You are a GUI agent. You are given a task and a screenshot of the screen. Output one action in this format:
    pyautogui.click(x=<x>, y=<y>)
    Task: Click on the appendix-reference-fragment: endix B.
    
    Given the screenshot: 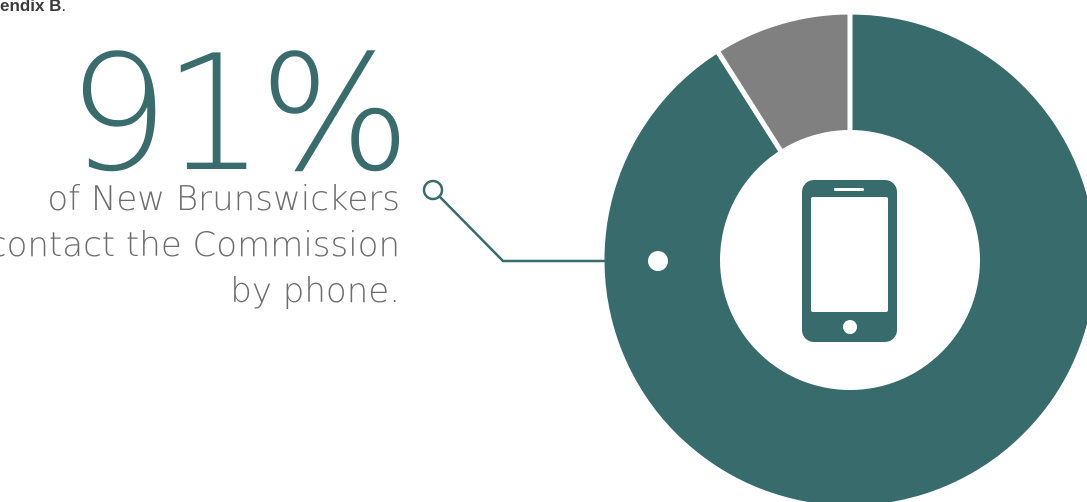 What is the action you would take?
    pyautogui.click(x=33, y=8)
    